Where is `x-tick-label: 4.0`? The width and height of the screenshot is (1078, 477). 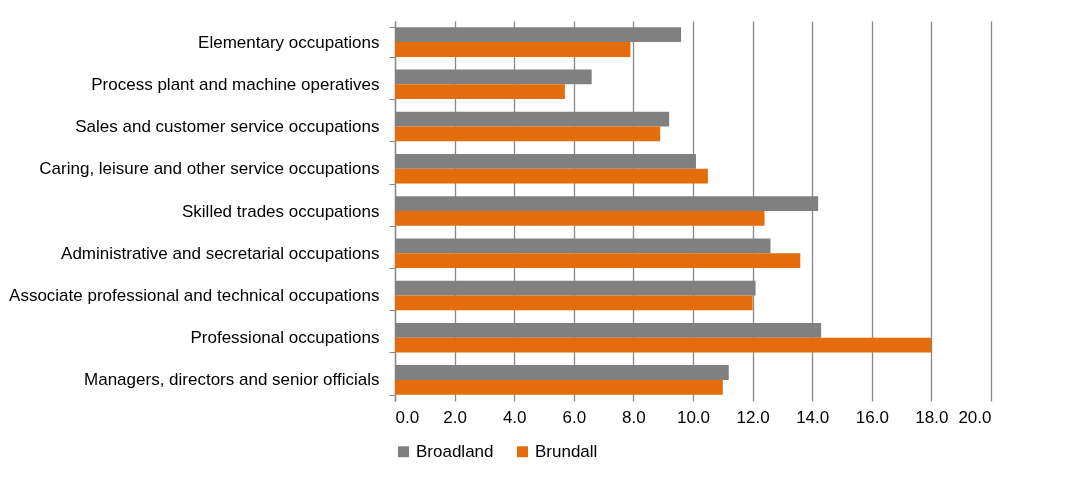 x-tick-label: 4.0 is located at coordinates (514, 417).